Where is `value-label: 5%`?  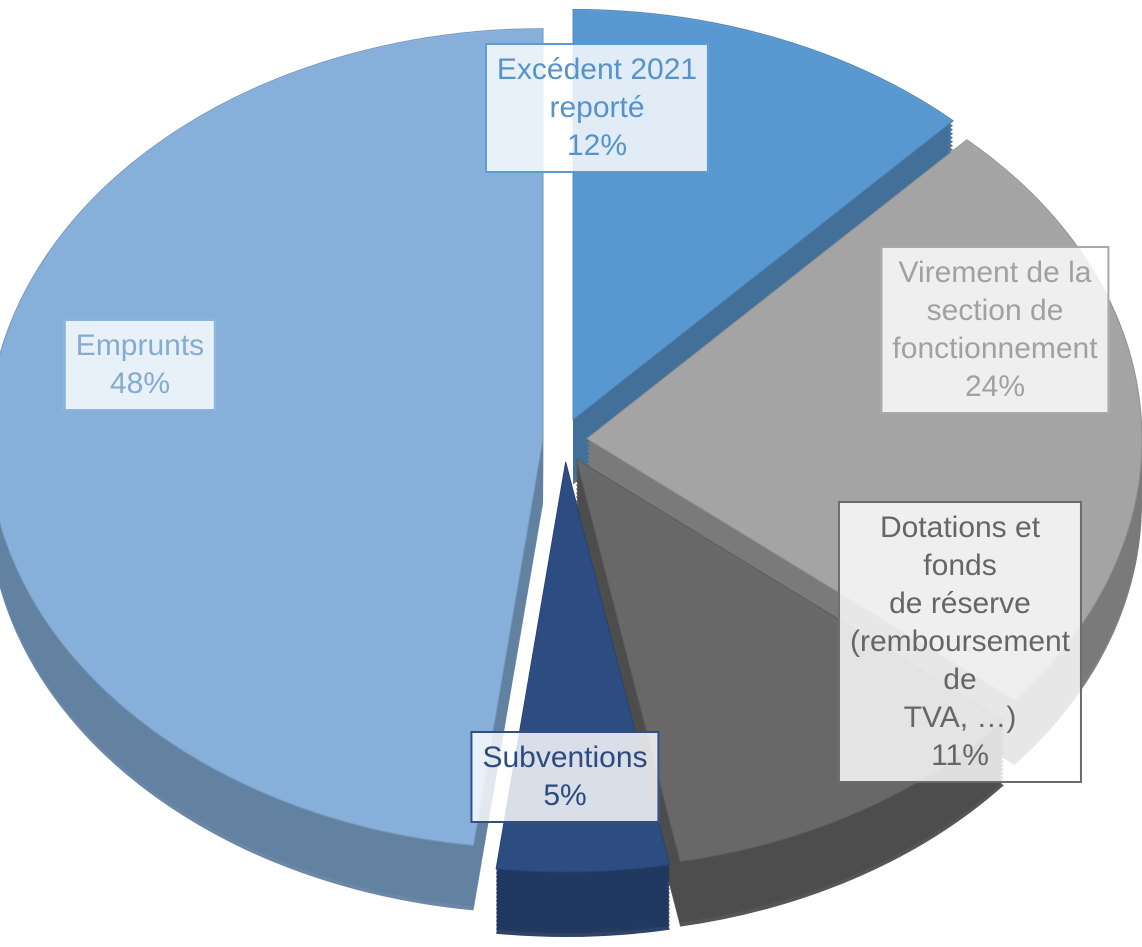 value-label: 5% is located at coordinates (565, 795).